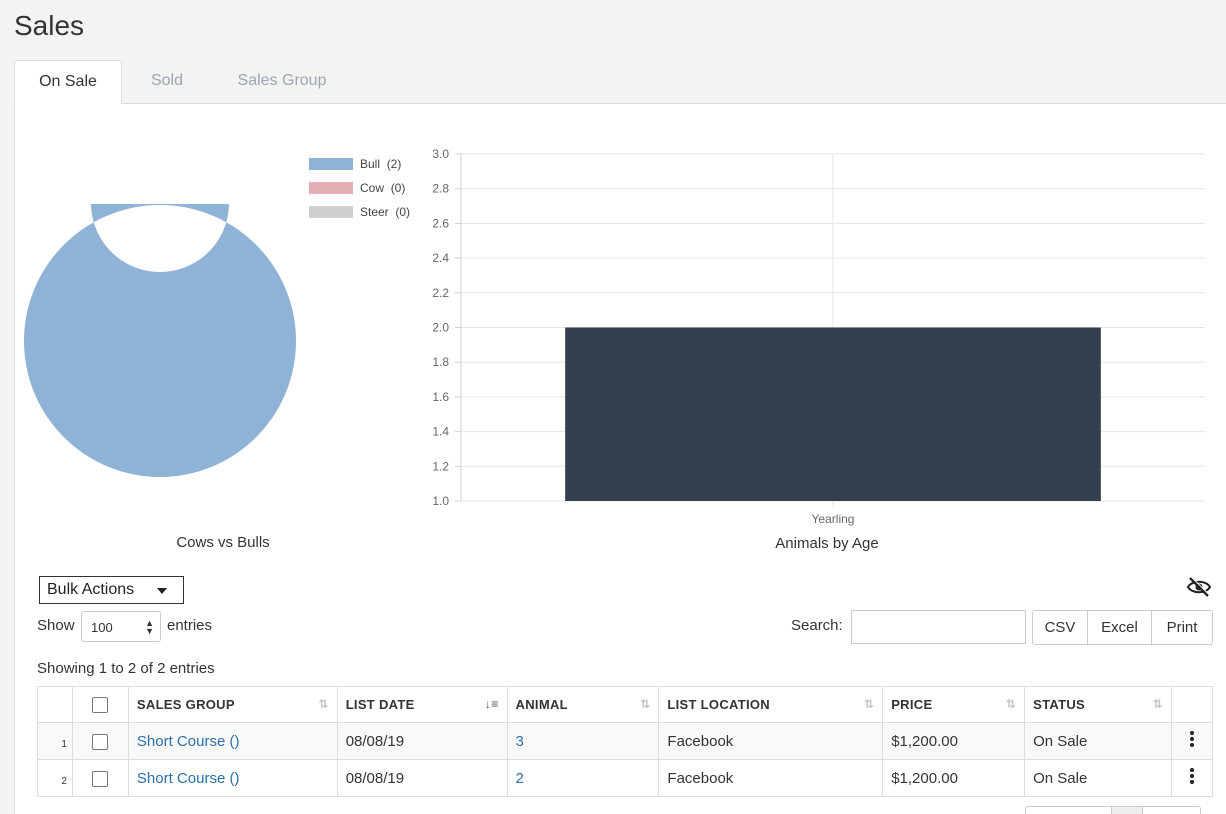  Describe the element at coordinates (817, 625) in the screenshot. I see `search-label: Search:` at that location.